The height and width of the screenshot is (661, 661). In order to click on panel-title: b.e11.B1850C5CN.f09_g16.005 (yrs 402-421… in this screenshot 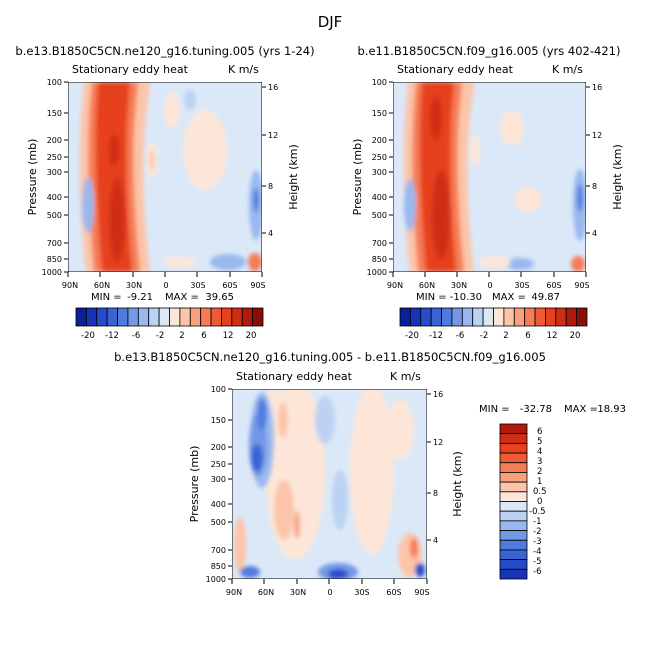, I will do `click(489, 51)`.